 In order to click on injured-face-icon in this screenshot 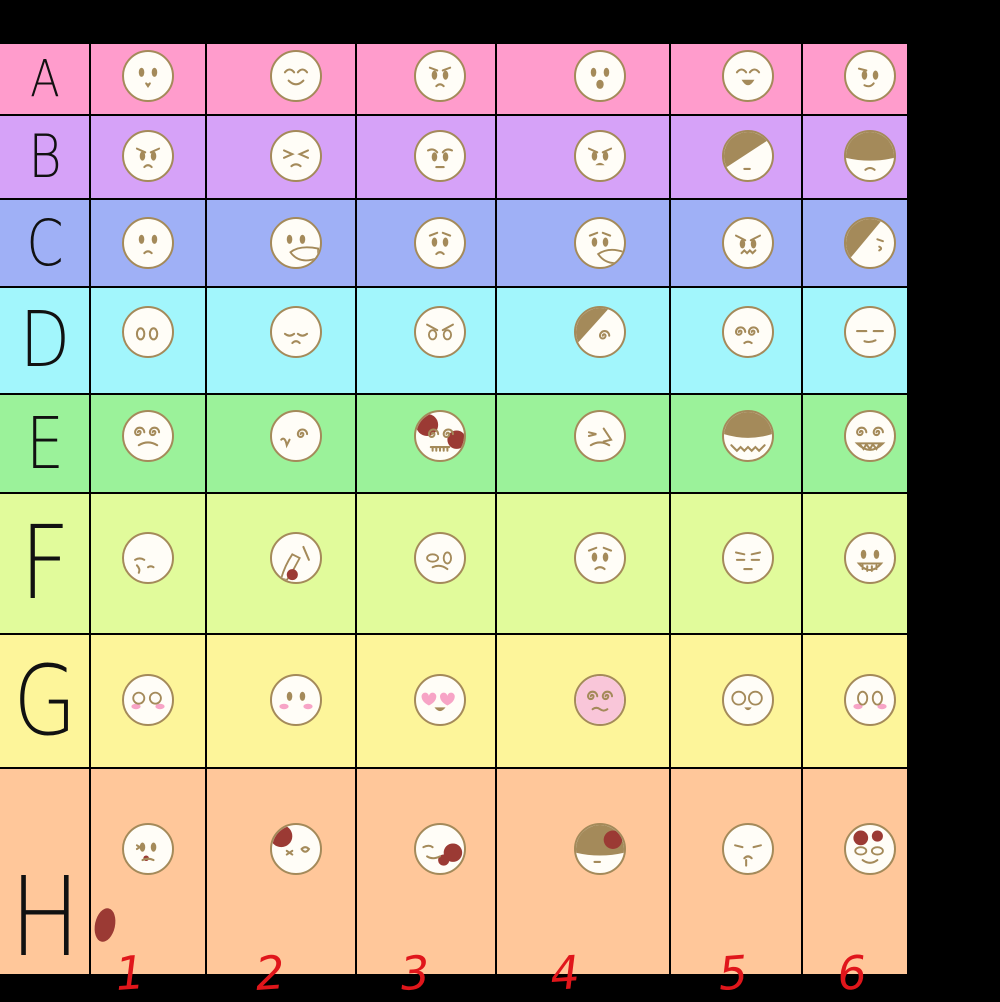, I will do `click(148, 849)`.